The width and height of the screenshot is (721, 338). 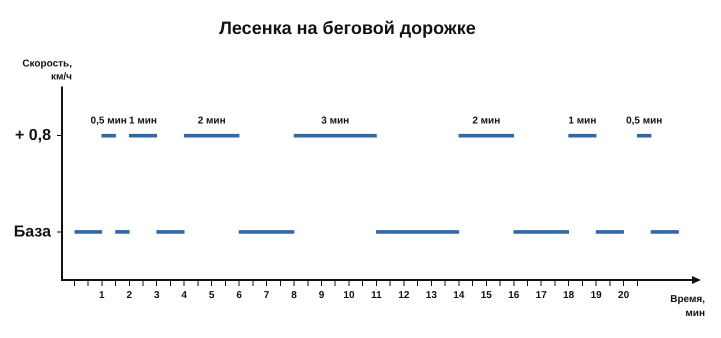 I want to click on x-tick-label: 1, so click(x=102, y=295).